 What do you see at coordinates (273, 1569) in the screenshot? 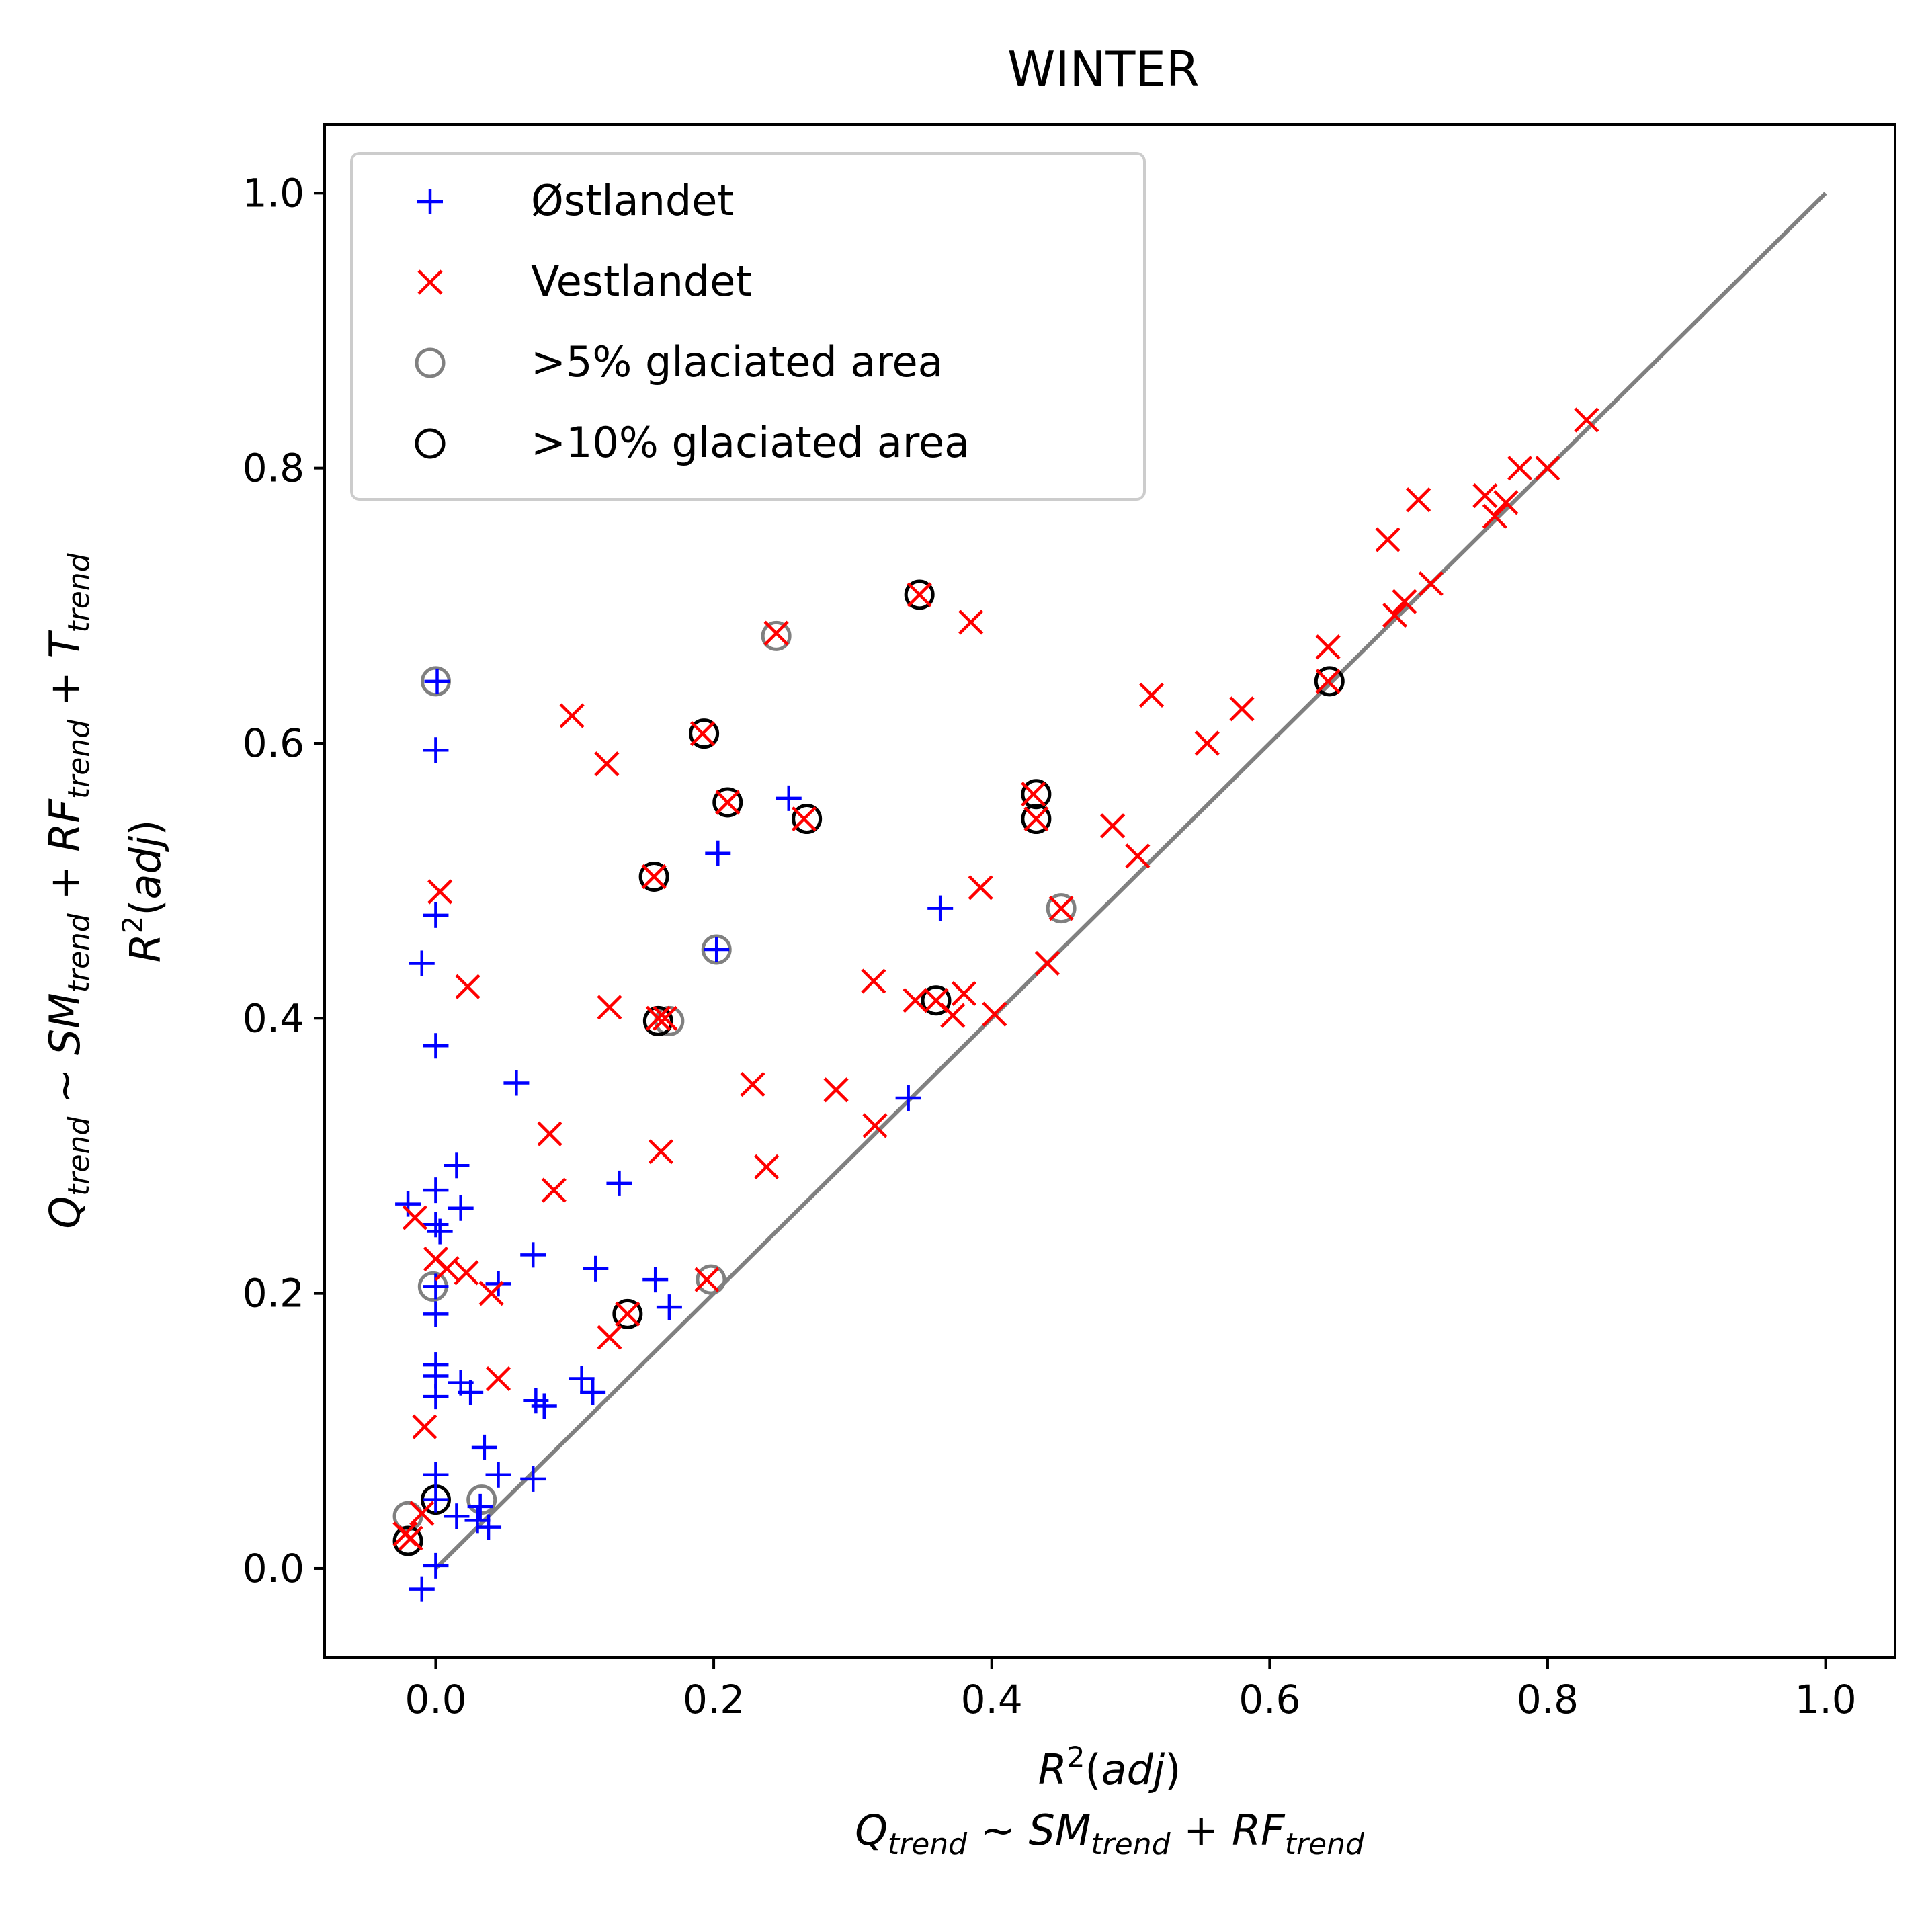
I see `y-tick-label: 0.0` at bounding box center [273, 1569].